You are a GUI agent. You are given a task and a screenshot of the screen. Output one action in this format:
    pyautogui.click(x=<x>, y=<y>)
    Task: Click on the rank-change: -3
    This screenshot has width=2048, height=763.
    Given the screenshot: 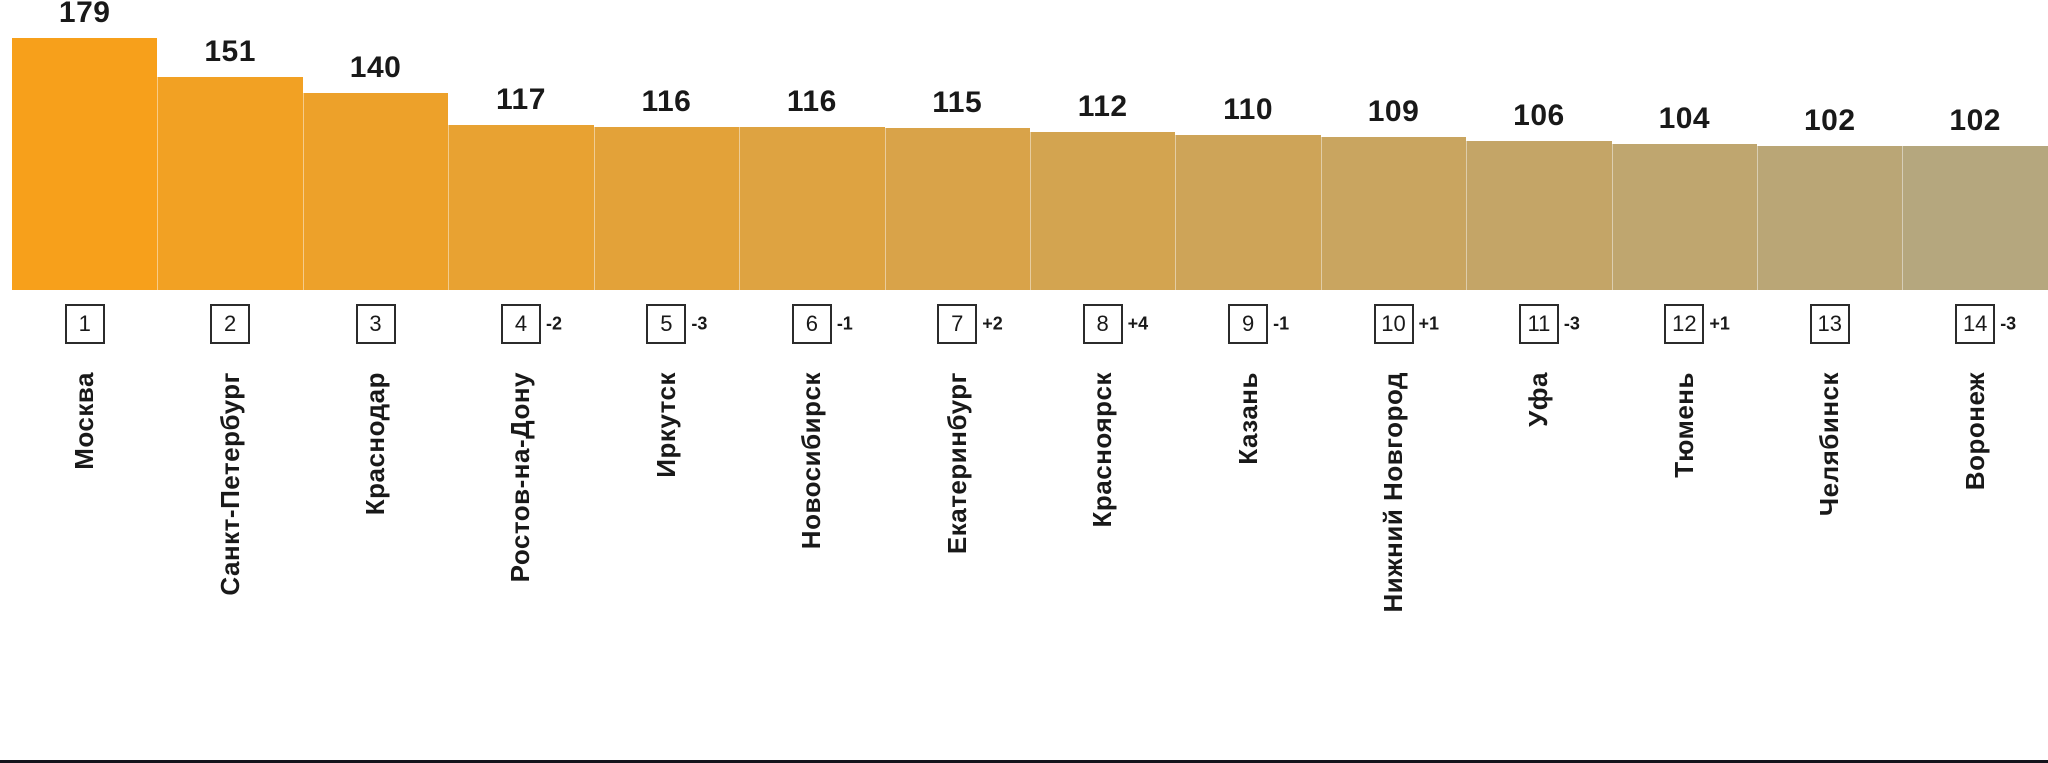 What is the action you would take?
    pyautogui.click(x=2008, y=323)
    